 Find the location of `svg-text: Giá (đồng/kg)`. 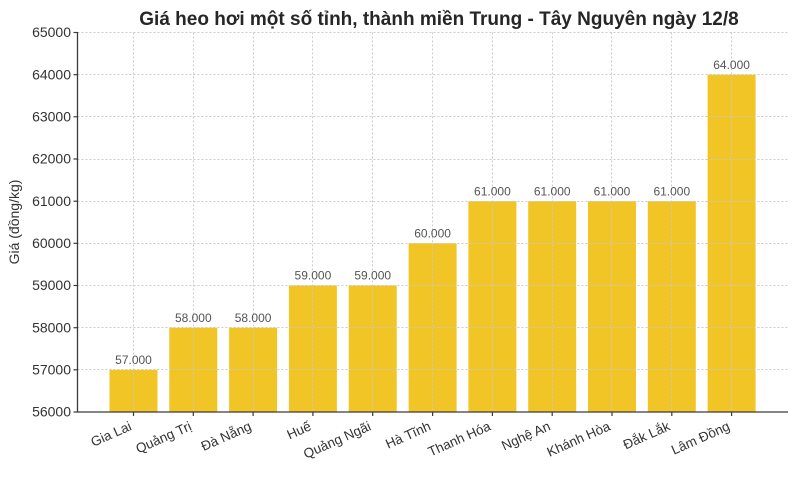

svg-text: Giá (đồng/kg) is located at coordinates (14, 222).